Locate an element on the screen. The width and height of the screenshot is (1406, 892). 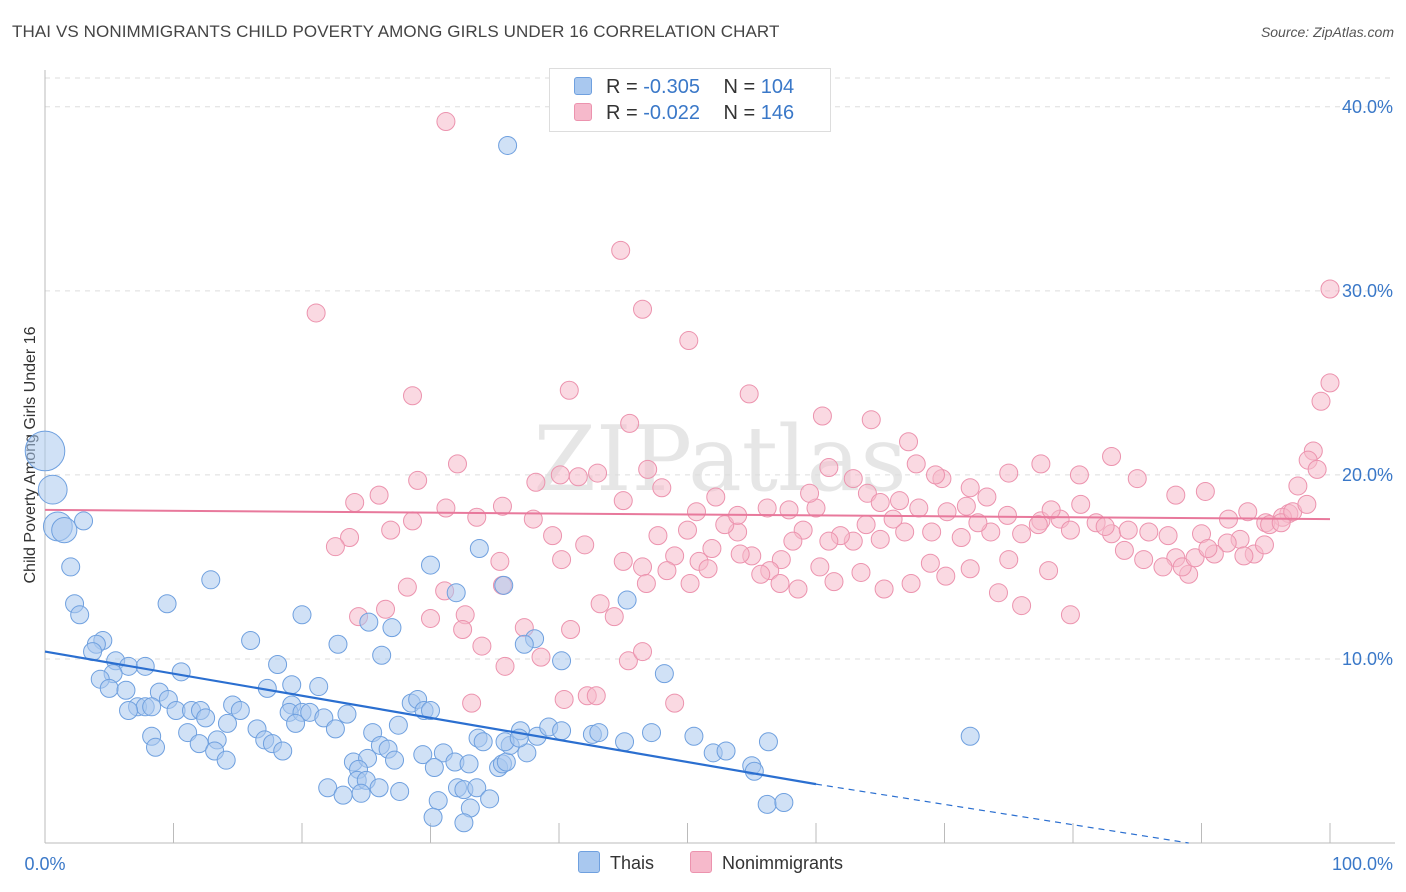
legend-r-value: -0.022 is located at coordinates (671, 113).